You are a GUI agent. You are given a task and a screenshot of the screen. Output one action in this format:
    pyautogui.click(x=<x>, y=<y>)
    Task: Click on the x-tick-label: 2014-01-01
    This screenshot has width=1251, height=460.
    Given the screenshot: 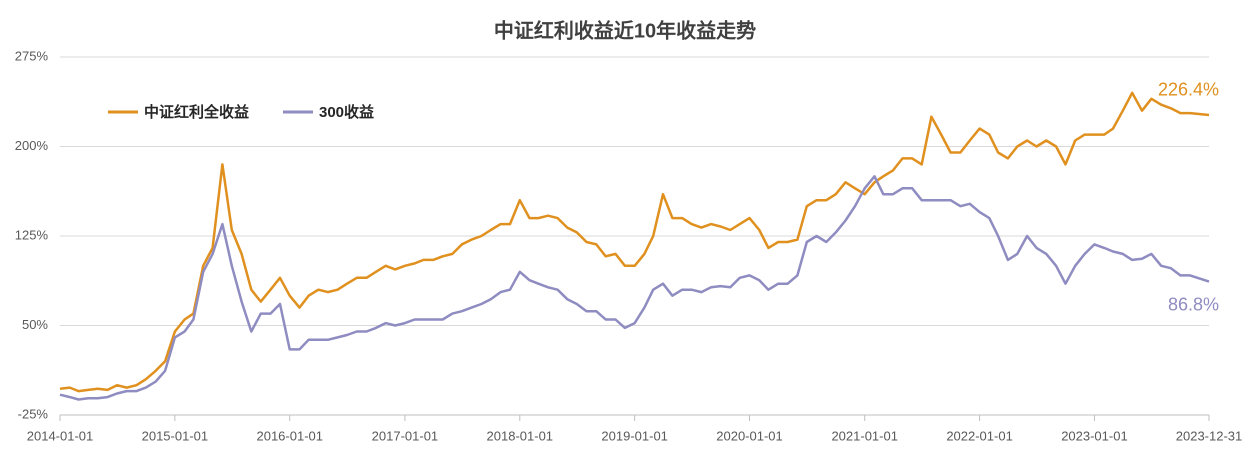 What is the action you would take?
    pyautogui.click(x=60, y=435)
    